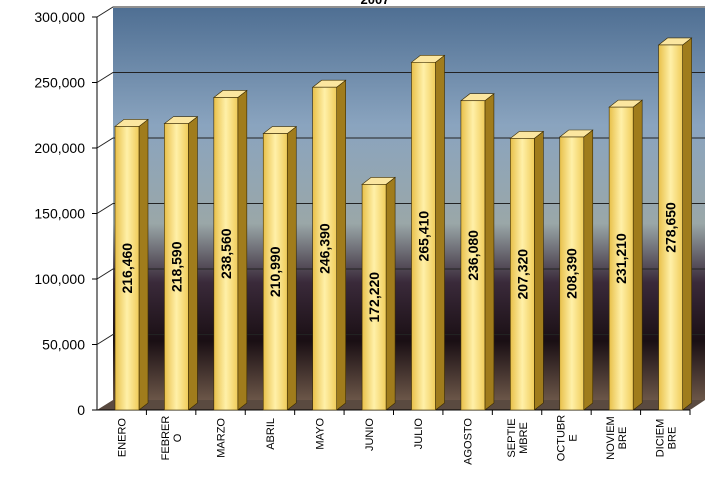 The width and height of the screenshot is (706, 486). Describe the element at coordinates (63, 345) in the screenshot. I see `y-tick-label: 50,000` at that location.